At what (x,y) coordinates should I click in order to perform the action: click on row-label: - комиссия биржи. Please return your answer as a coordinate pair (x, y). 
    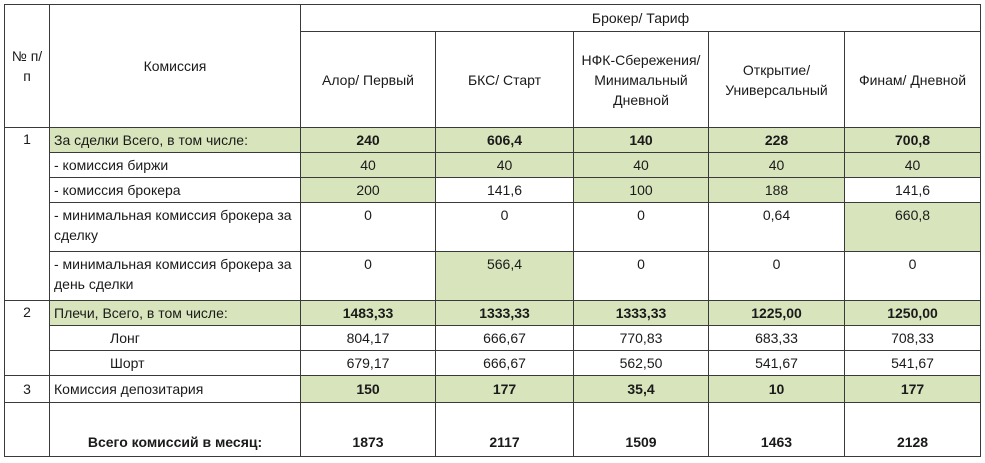
    Looking at the image, I should click on (175, 165).